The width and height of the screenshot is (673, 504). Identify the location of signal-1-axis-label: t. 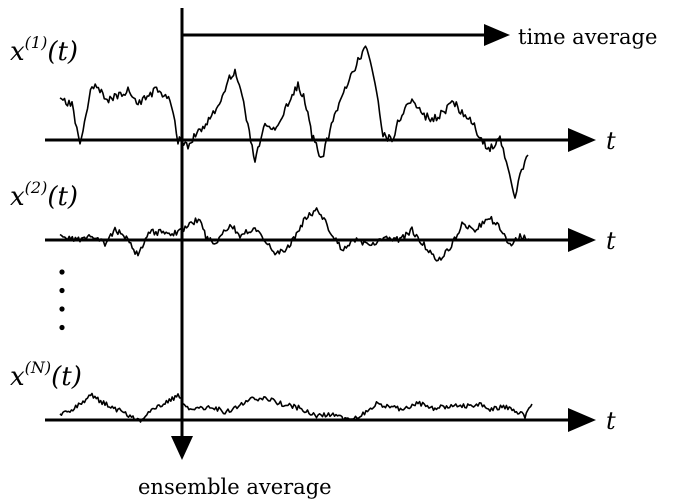
(611, 141).